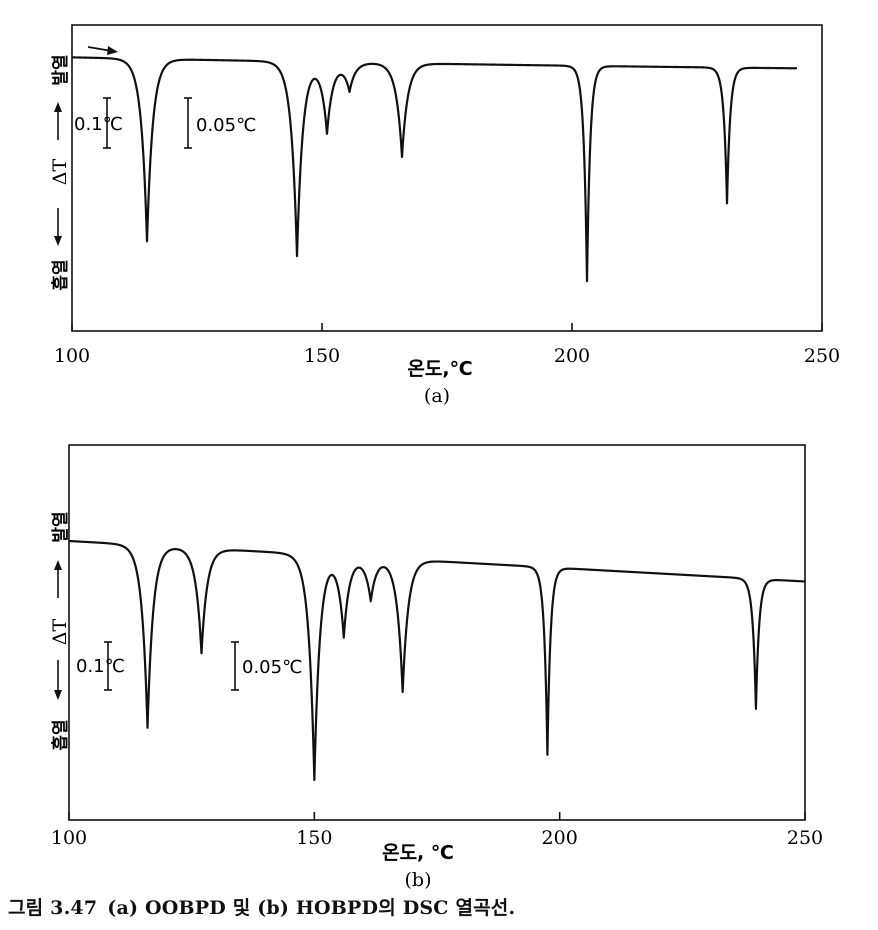 The image size is (878, 930). What do you see at coordinates (100, 666) in the screenshot?
I see `panel-b-scale-bar-01-label: 0.1℃` at bounding box center [100, 666].